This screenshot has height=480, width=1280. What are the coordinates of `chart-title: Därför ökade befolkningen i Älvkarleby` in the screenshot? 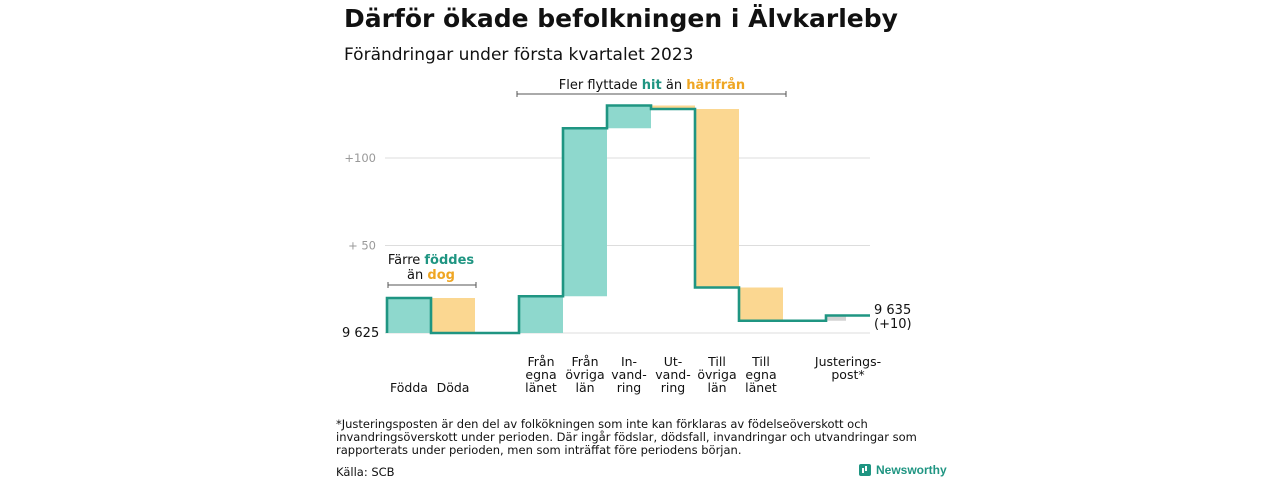 It's located at (621, 18).